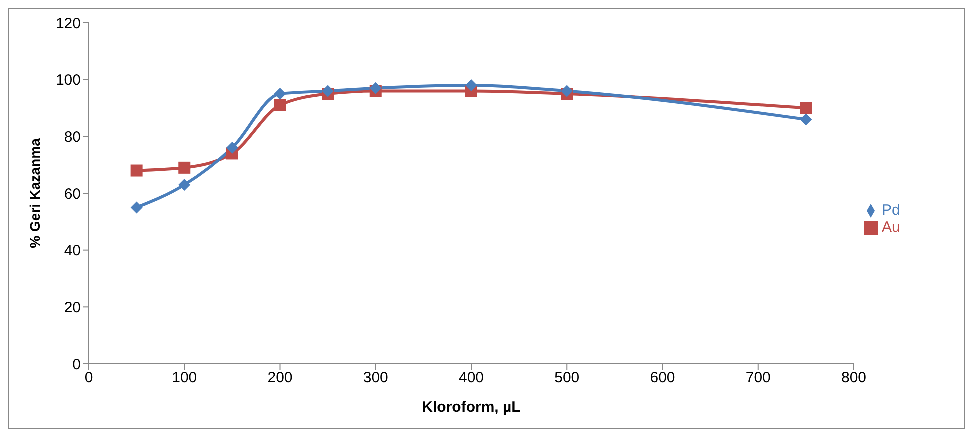 Image resolution: width=973 pixels, height=437 pixels. What do you see at coordinates (72, 251) in the screenshot?
I see `y-tick-label: 40` at bounding box center [72, 251].